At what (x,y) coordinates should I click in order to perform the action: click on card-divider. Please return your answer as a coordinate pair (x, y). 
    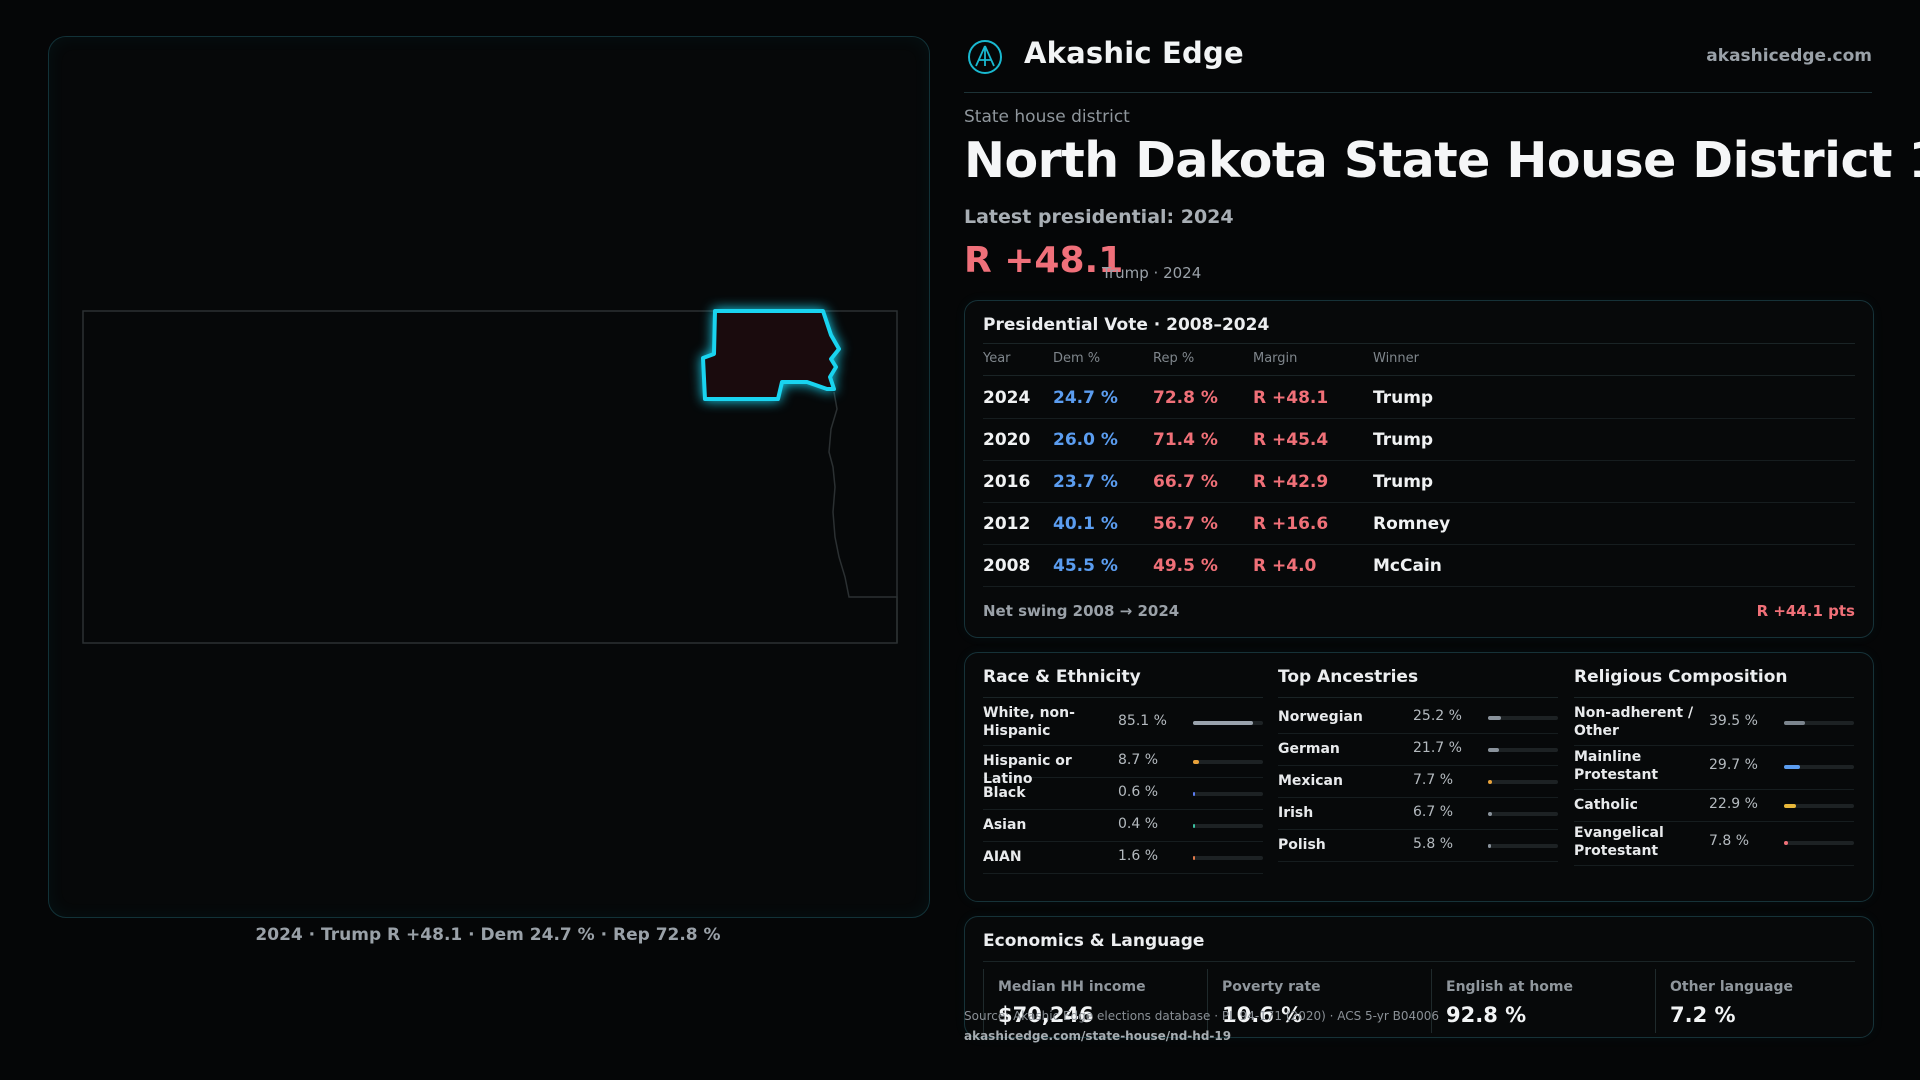
    Looking at the image, I should click on (1419, 343).